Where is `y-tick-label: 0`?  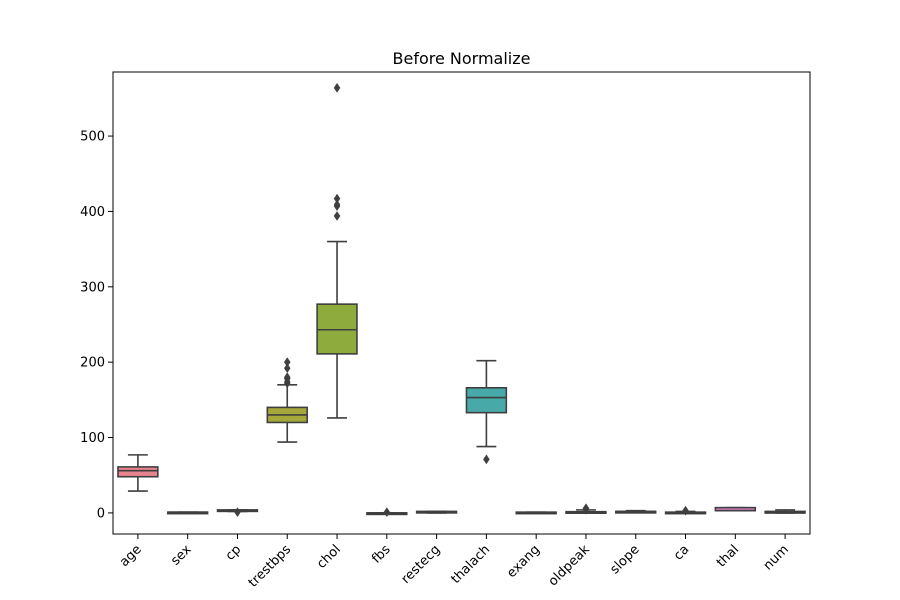 y-tick-label: 0 is located at coordinates (101, 513).